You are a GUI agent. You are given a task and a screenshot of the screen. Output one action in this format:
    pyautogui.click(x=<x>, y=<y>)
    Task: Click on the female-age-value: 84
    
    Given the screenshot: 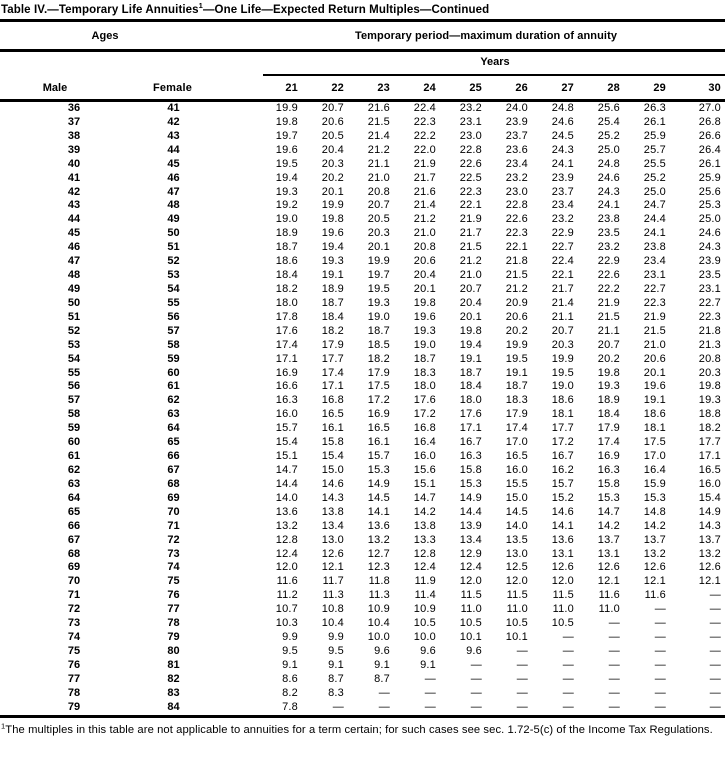 What is the action you would take?
    pyautogui.click(x=173, y=706)
    